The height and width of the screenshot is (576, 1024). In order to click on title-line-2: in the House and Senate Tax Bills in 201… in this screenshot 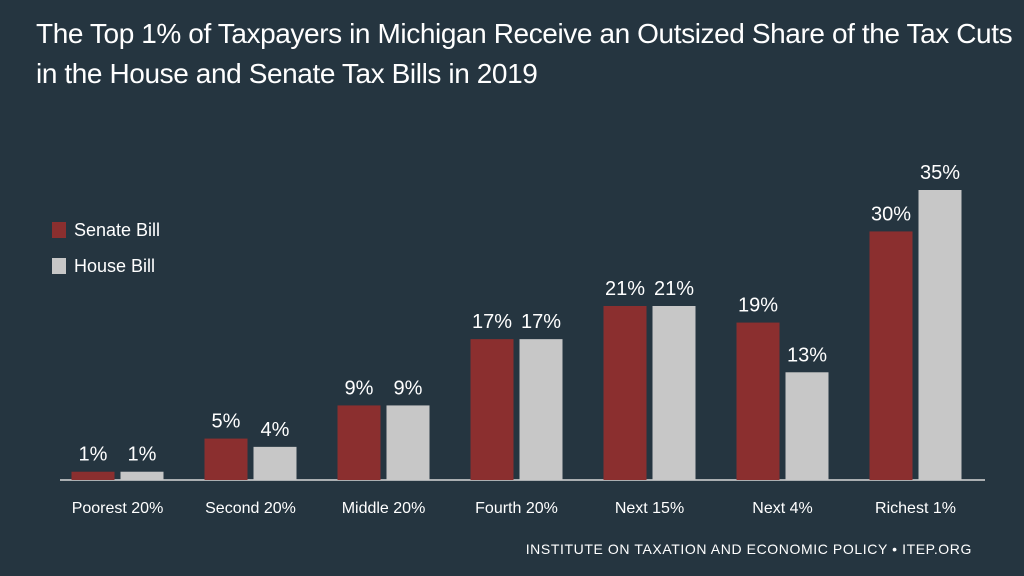, I will do `click(287, 73)`.